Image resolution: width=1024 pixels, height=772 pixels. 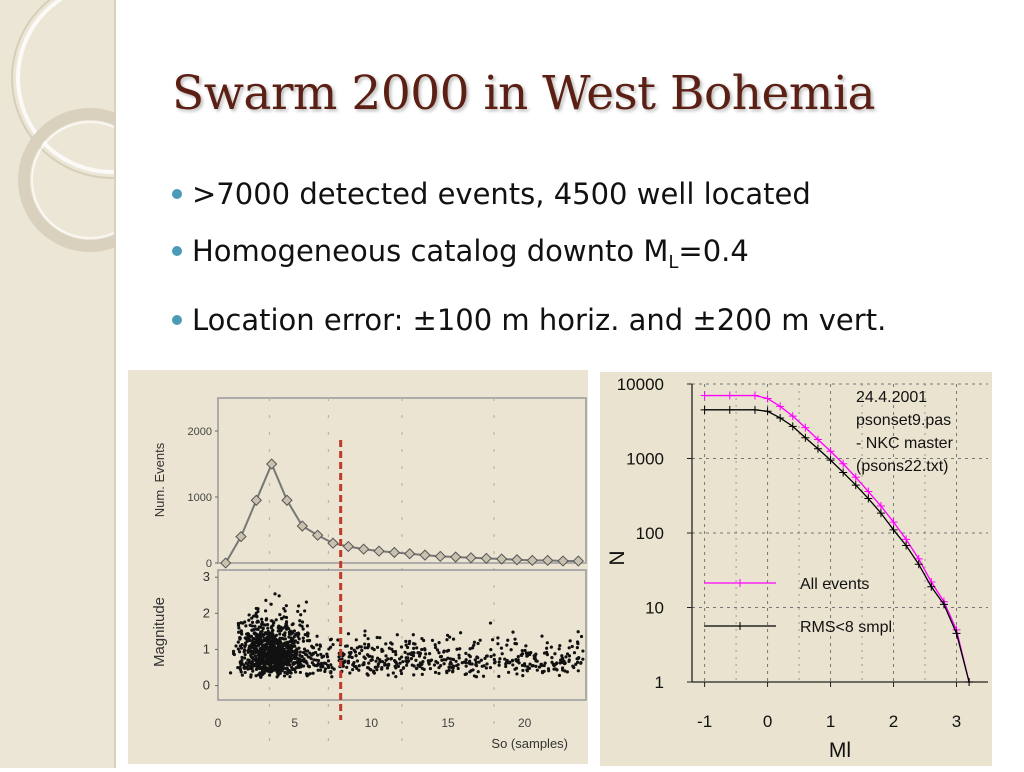 What do you see at coordinates (177, 251) in the screenshot?
I see `bullet-dot-icon` at bounding box center [177, 251].